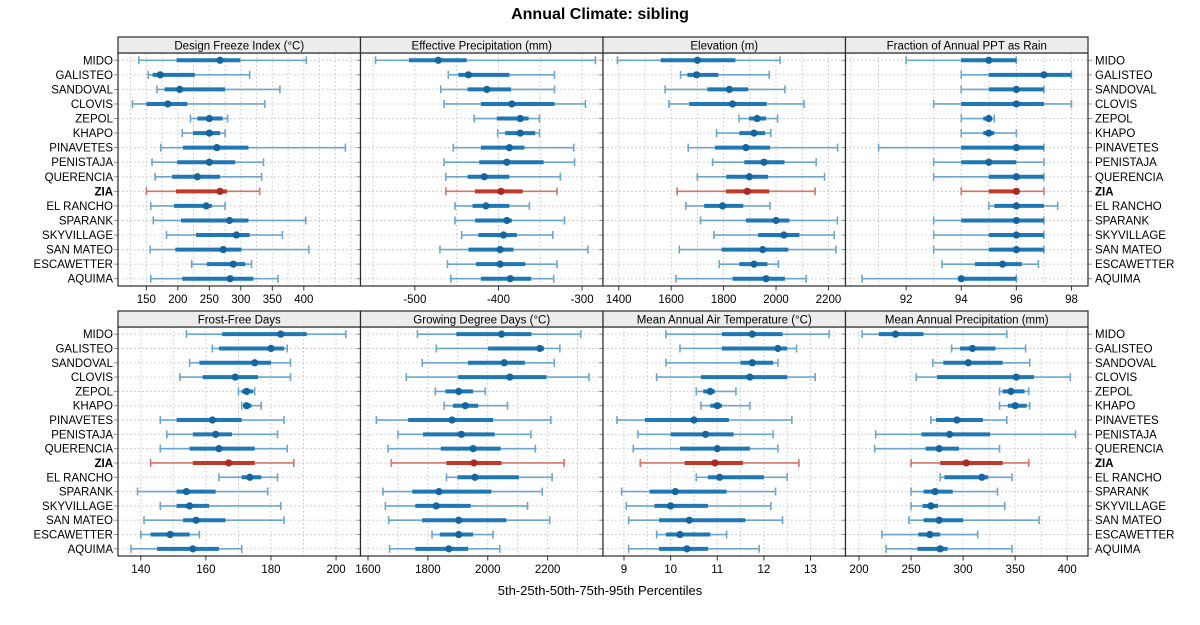 The width and height of the screenshot is (1200, 625). What do you see at coordinates (1104, 464) in the screenshot?
I see `site-label-right: ZIA` at bounding box center [1104, 464].